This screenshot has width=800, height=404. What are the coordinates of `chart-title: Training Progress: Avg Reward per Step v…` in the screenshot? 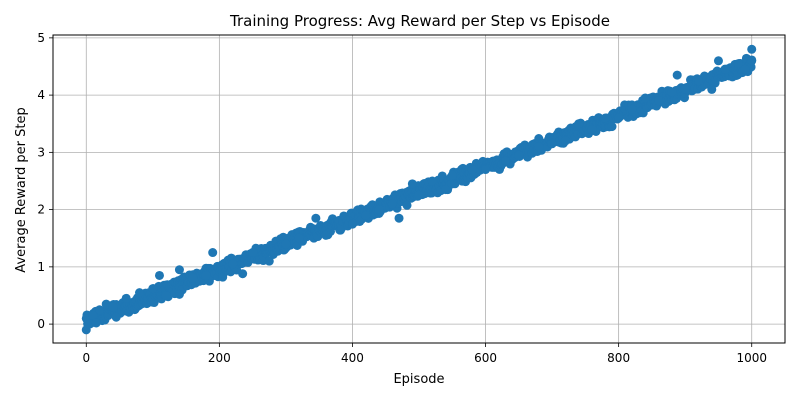 It's located at (419, 21).